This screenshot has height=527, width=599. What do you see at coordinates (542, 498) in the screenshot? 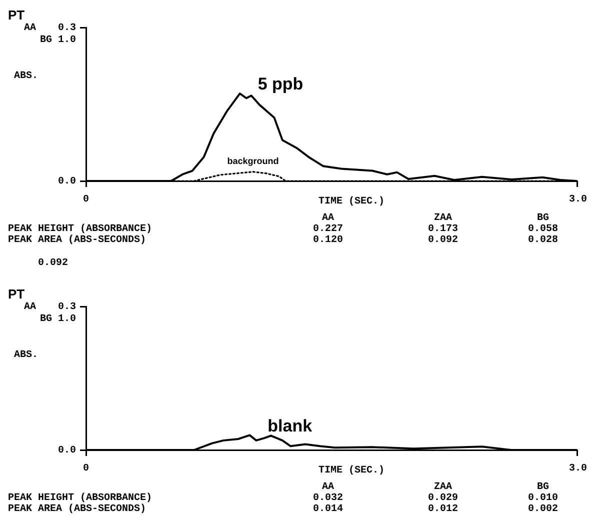
I see `text: 0.010` at bounding box center [542, 498].